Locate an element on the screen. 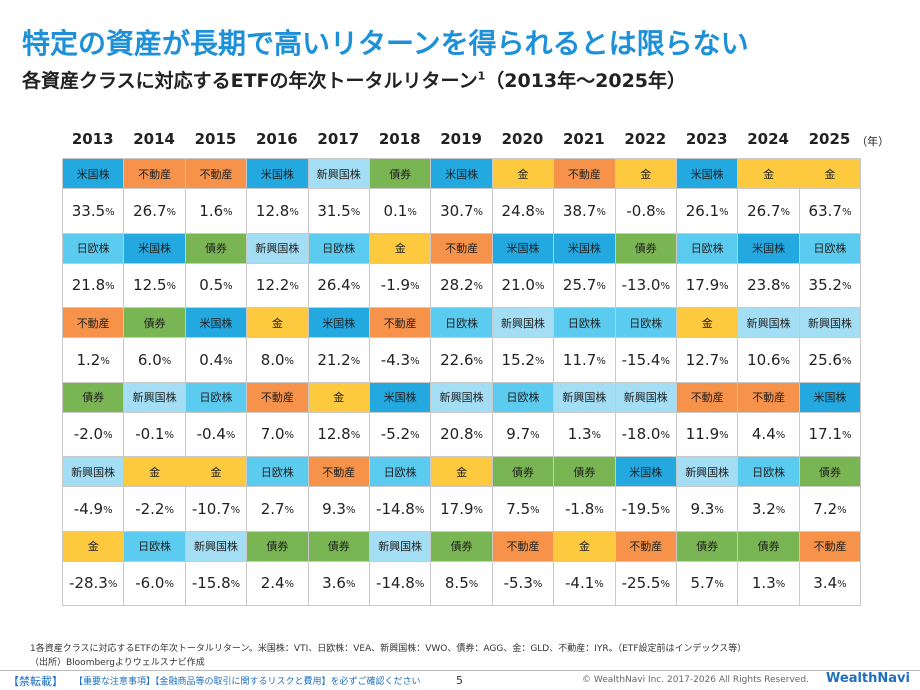 This screenshot has width=920, height=690. return-cell: -5.2% is located at coordinates (400, 434).